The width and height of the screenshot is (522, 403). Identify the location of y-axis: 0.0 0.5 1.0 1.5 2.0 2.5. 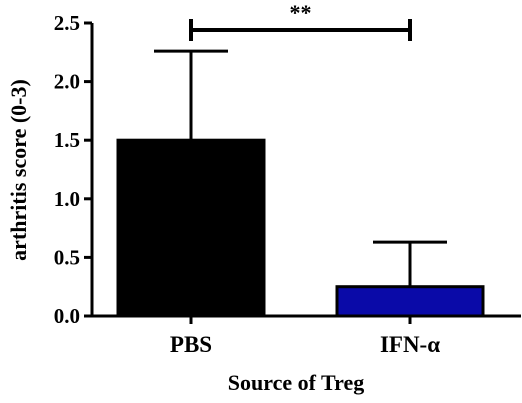
(74, 169).